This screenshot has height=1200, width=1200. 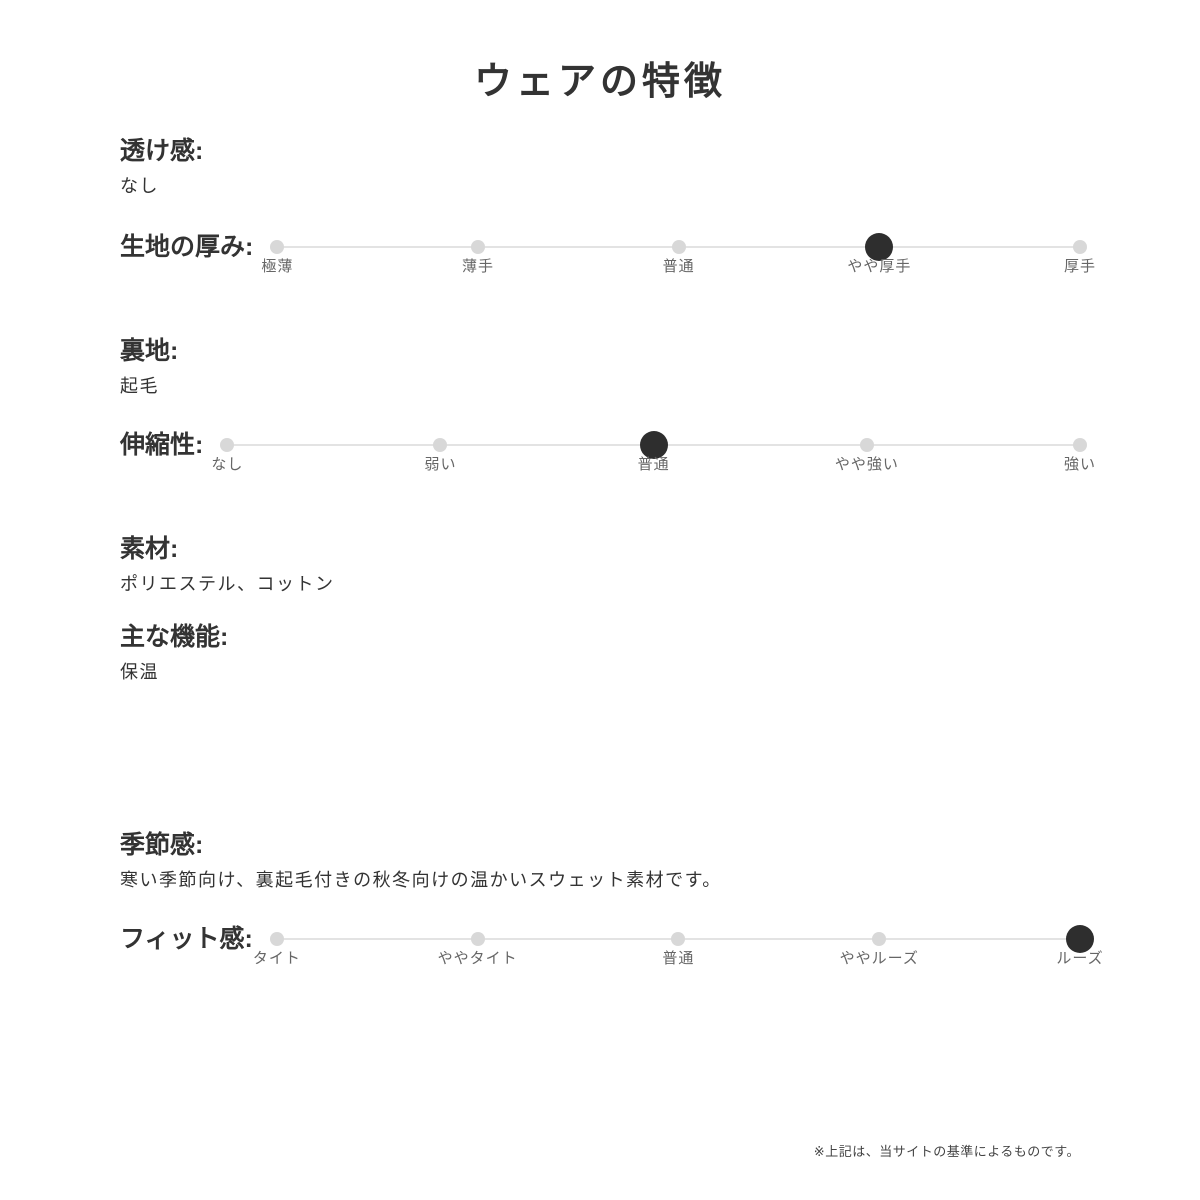 I want to click on material-label: 素材:, so click(x=149, y=549).